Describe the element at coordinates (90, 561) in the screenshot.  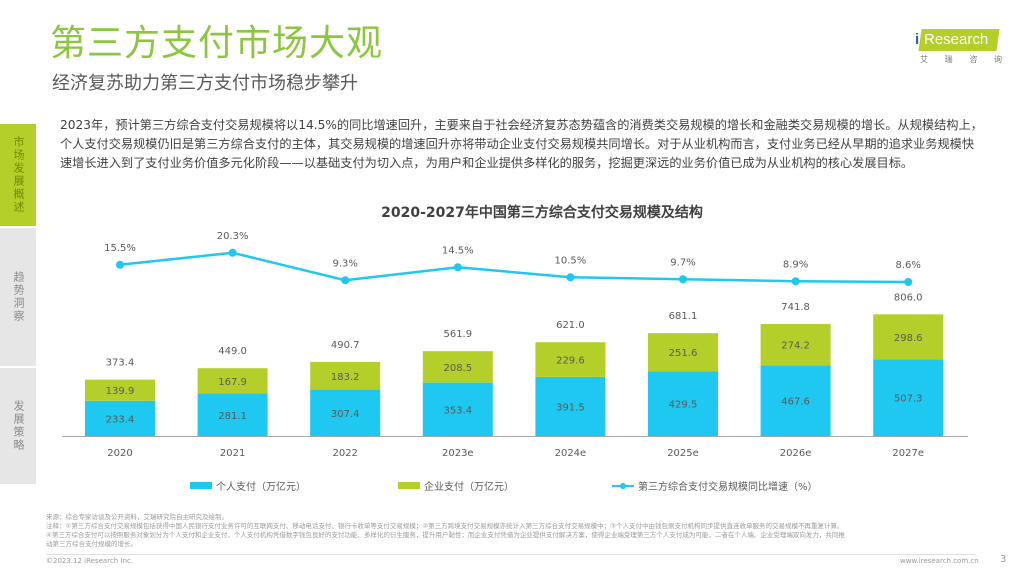
I see `copyright: ©2023.12 iResearch Inc.` at that location.